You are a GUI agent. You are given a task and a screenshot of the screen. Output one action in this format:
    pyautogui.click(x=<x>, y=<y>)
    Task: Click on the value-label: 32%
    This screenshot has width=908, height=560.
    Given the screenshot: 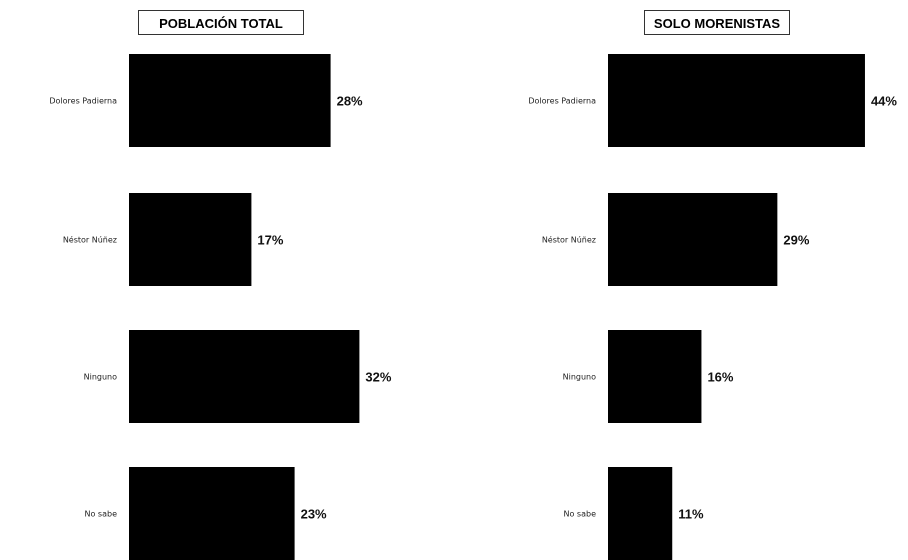 What is the action you would take?
    pyautogui.click(x=378, y=377)
    